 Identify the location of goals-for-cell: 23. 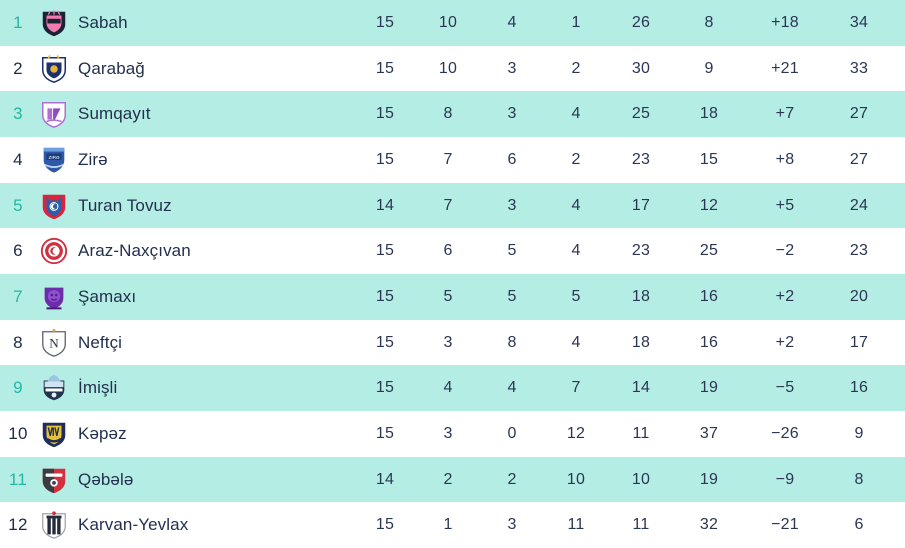
(641, 159).